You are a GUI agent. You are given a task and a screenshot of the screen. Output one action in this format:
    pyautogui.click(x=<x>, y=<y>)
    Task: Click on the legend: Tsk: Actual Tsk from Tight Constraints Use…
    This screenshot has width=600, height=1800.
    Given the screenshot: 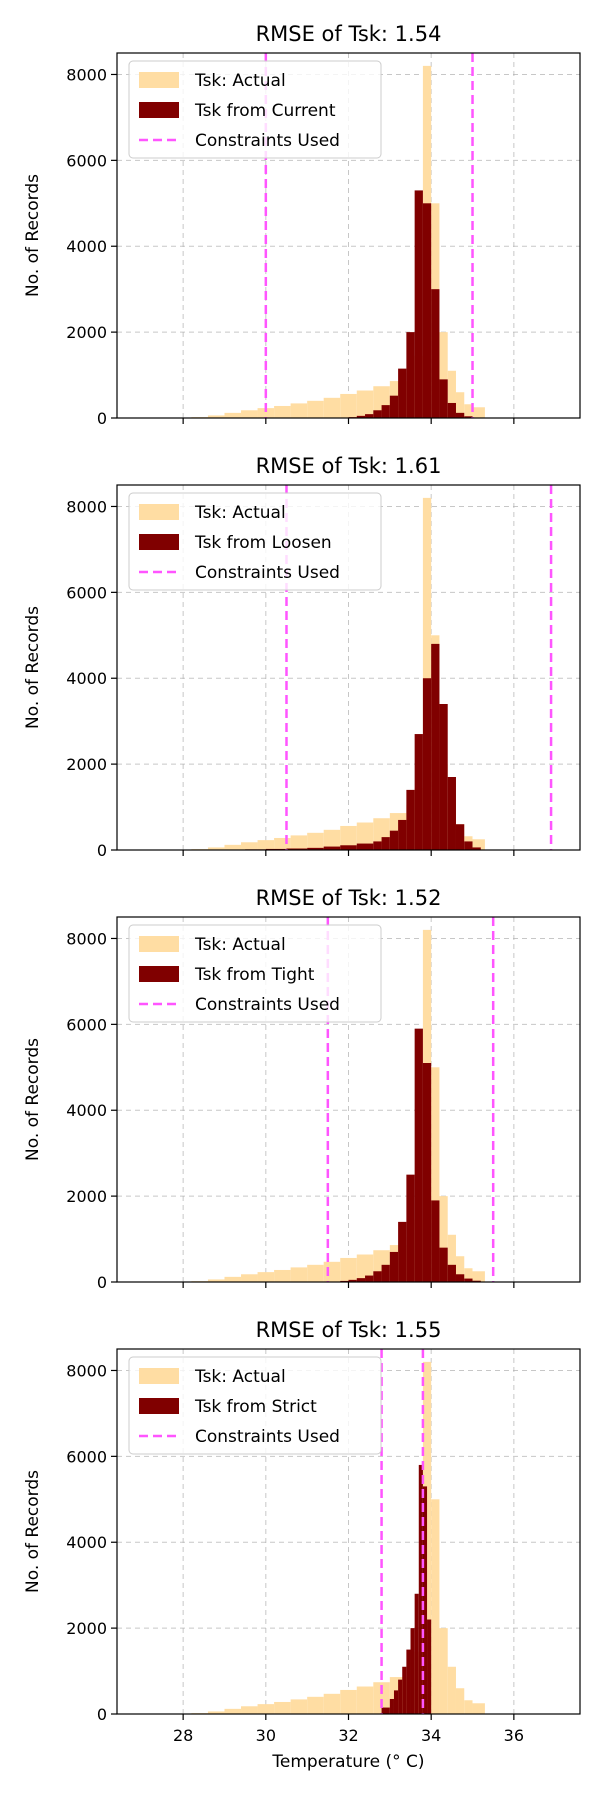 What is the action you would take?
    pyautogui.click(x=255, y=973)
    